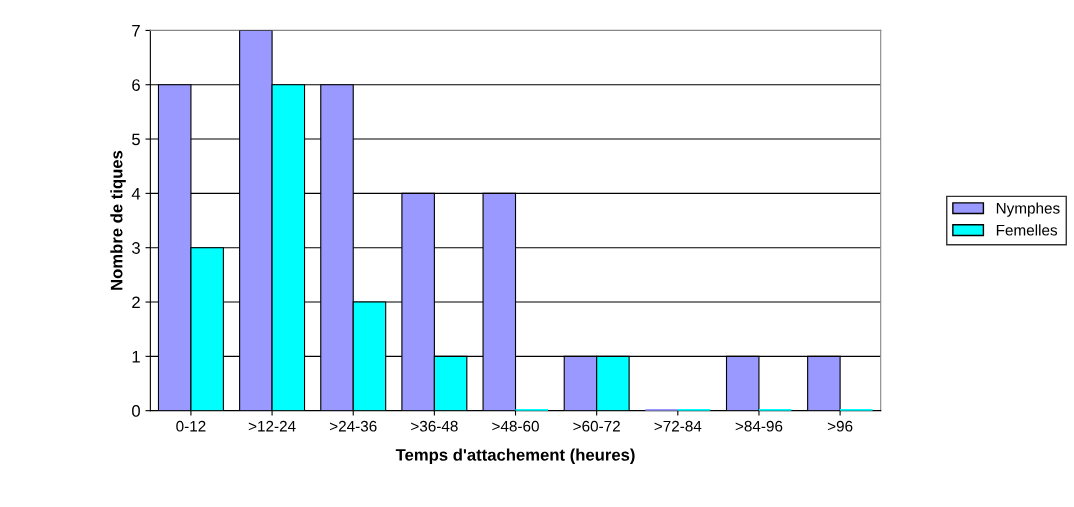  What do you see at coordinates (136, 30) in the screenshot?
I see `y-tick-label: 7` at bounding box center [136, 30].